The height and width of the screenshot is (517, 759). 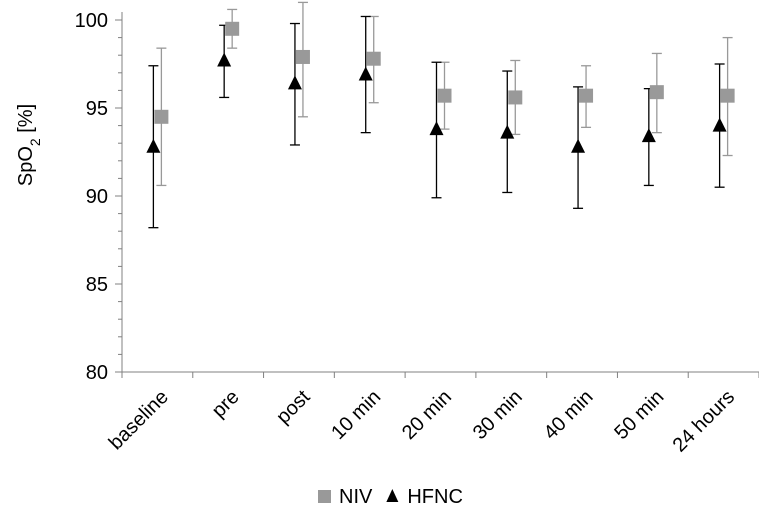 What do you see at coordinates (29, 145) in the screenshot?
I see `y-axis-title: SpO2 [%]` at bounding box center [29, 145].